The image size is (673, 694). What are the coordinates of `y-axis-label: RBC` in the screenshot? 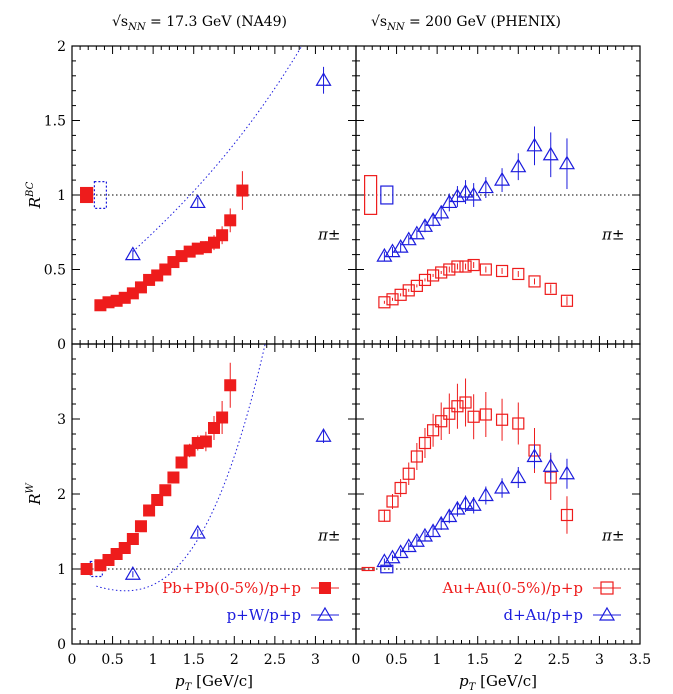 It's located at (34, 195).